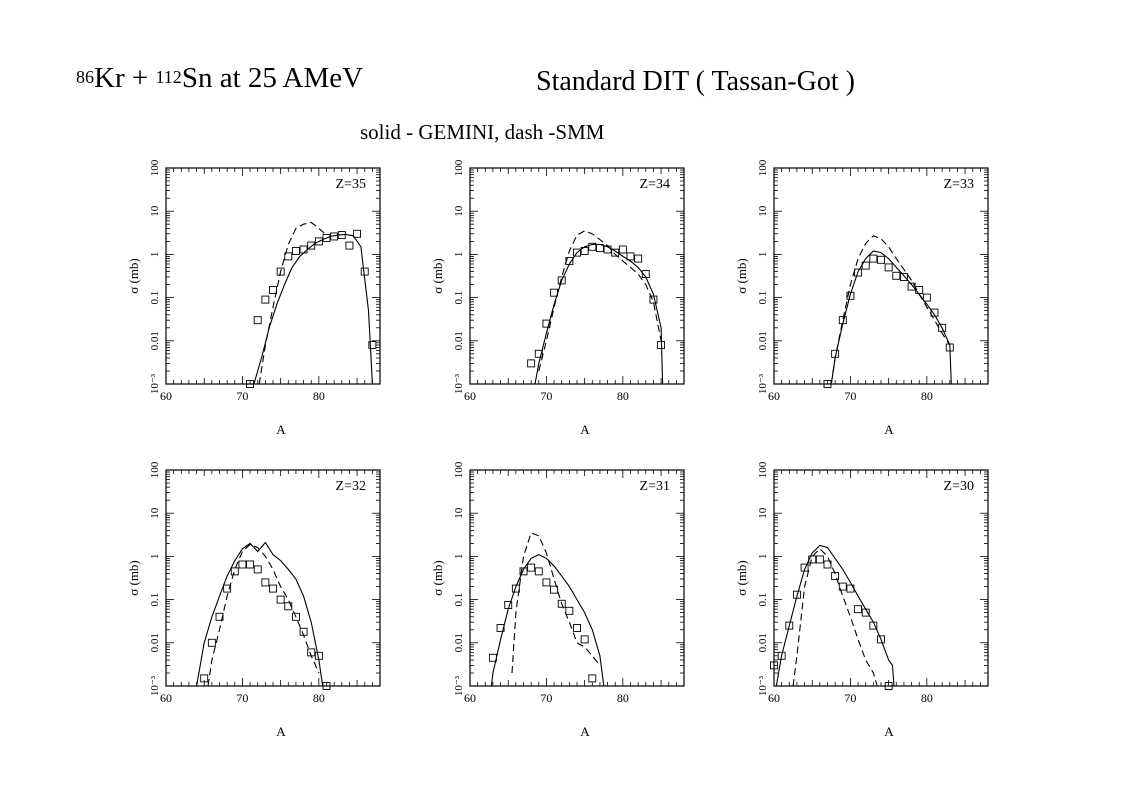  What do you see at coordinates (351, 184) in the screenshot?
I see `panel-label: Z=35` at bounding box center [351, 184].